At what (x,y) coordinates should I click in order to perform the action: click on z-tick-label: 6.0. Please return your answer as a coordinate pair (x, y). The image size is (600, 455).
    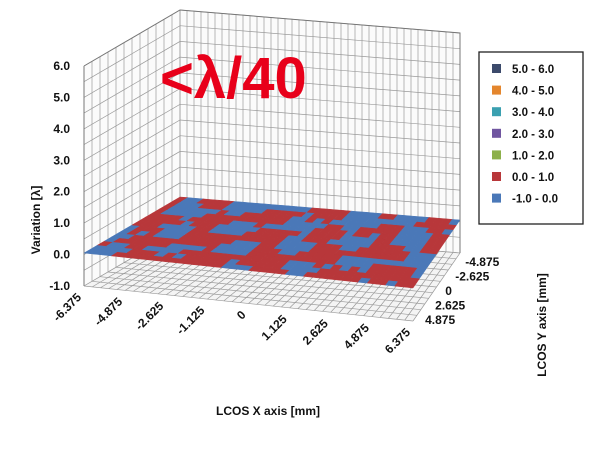
    Looking at the image, I should click on (61, 66).